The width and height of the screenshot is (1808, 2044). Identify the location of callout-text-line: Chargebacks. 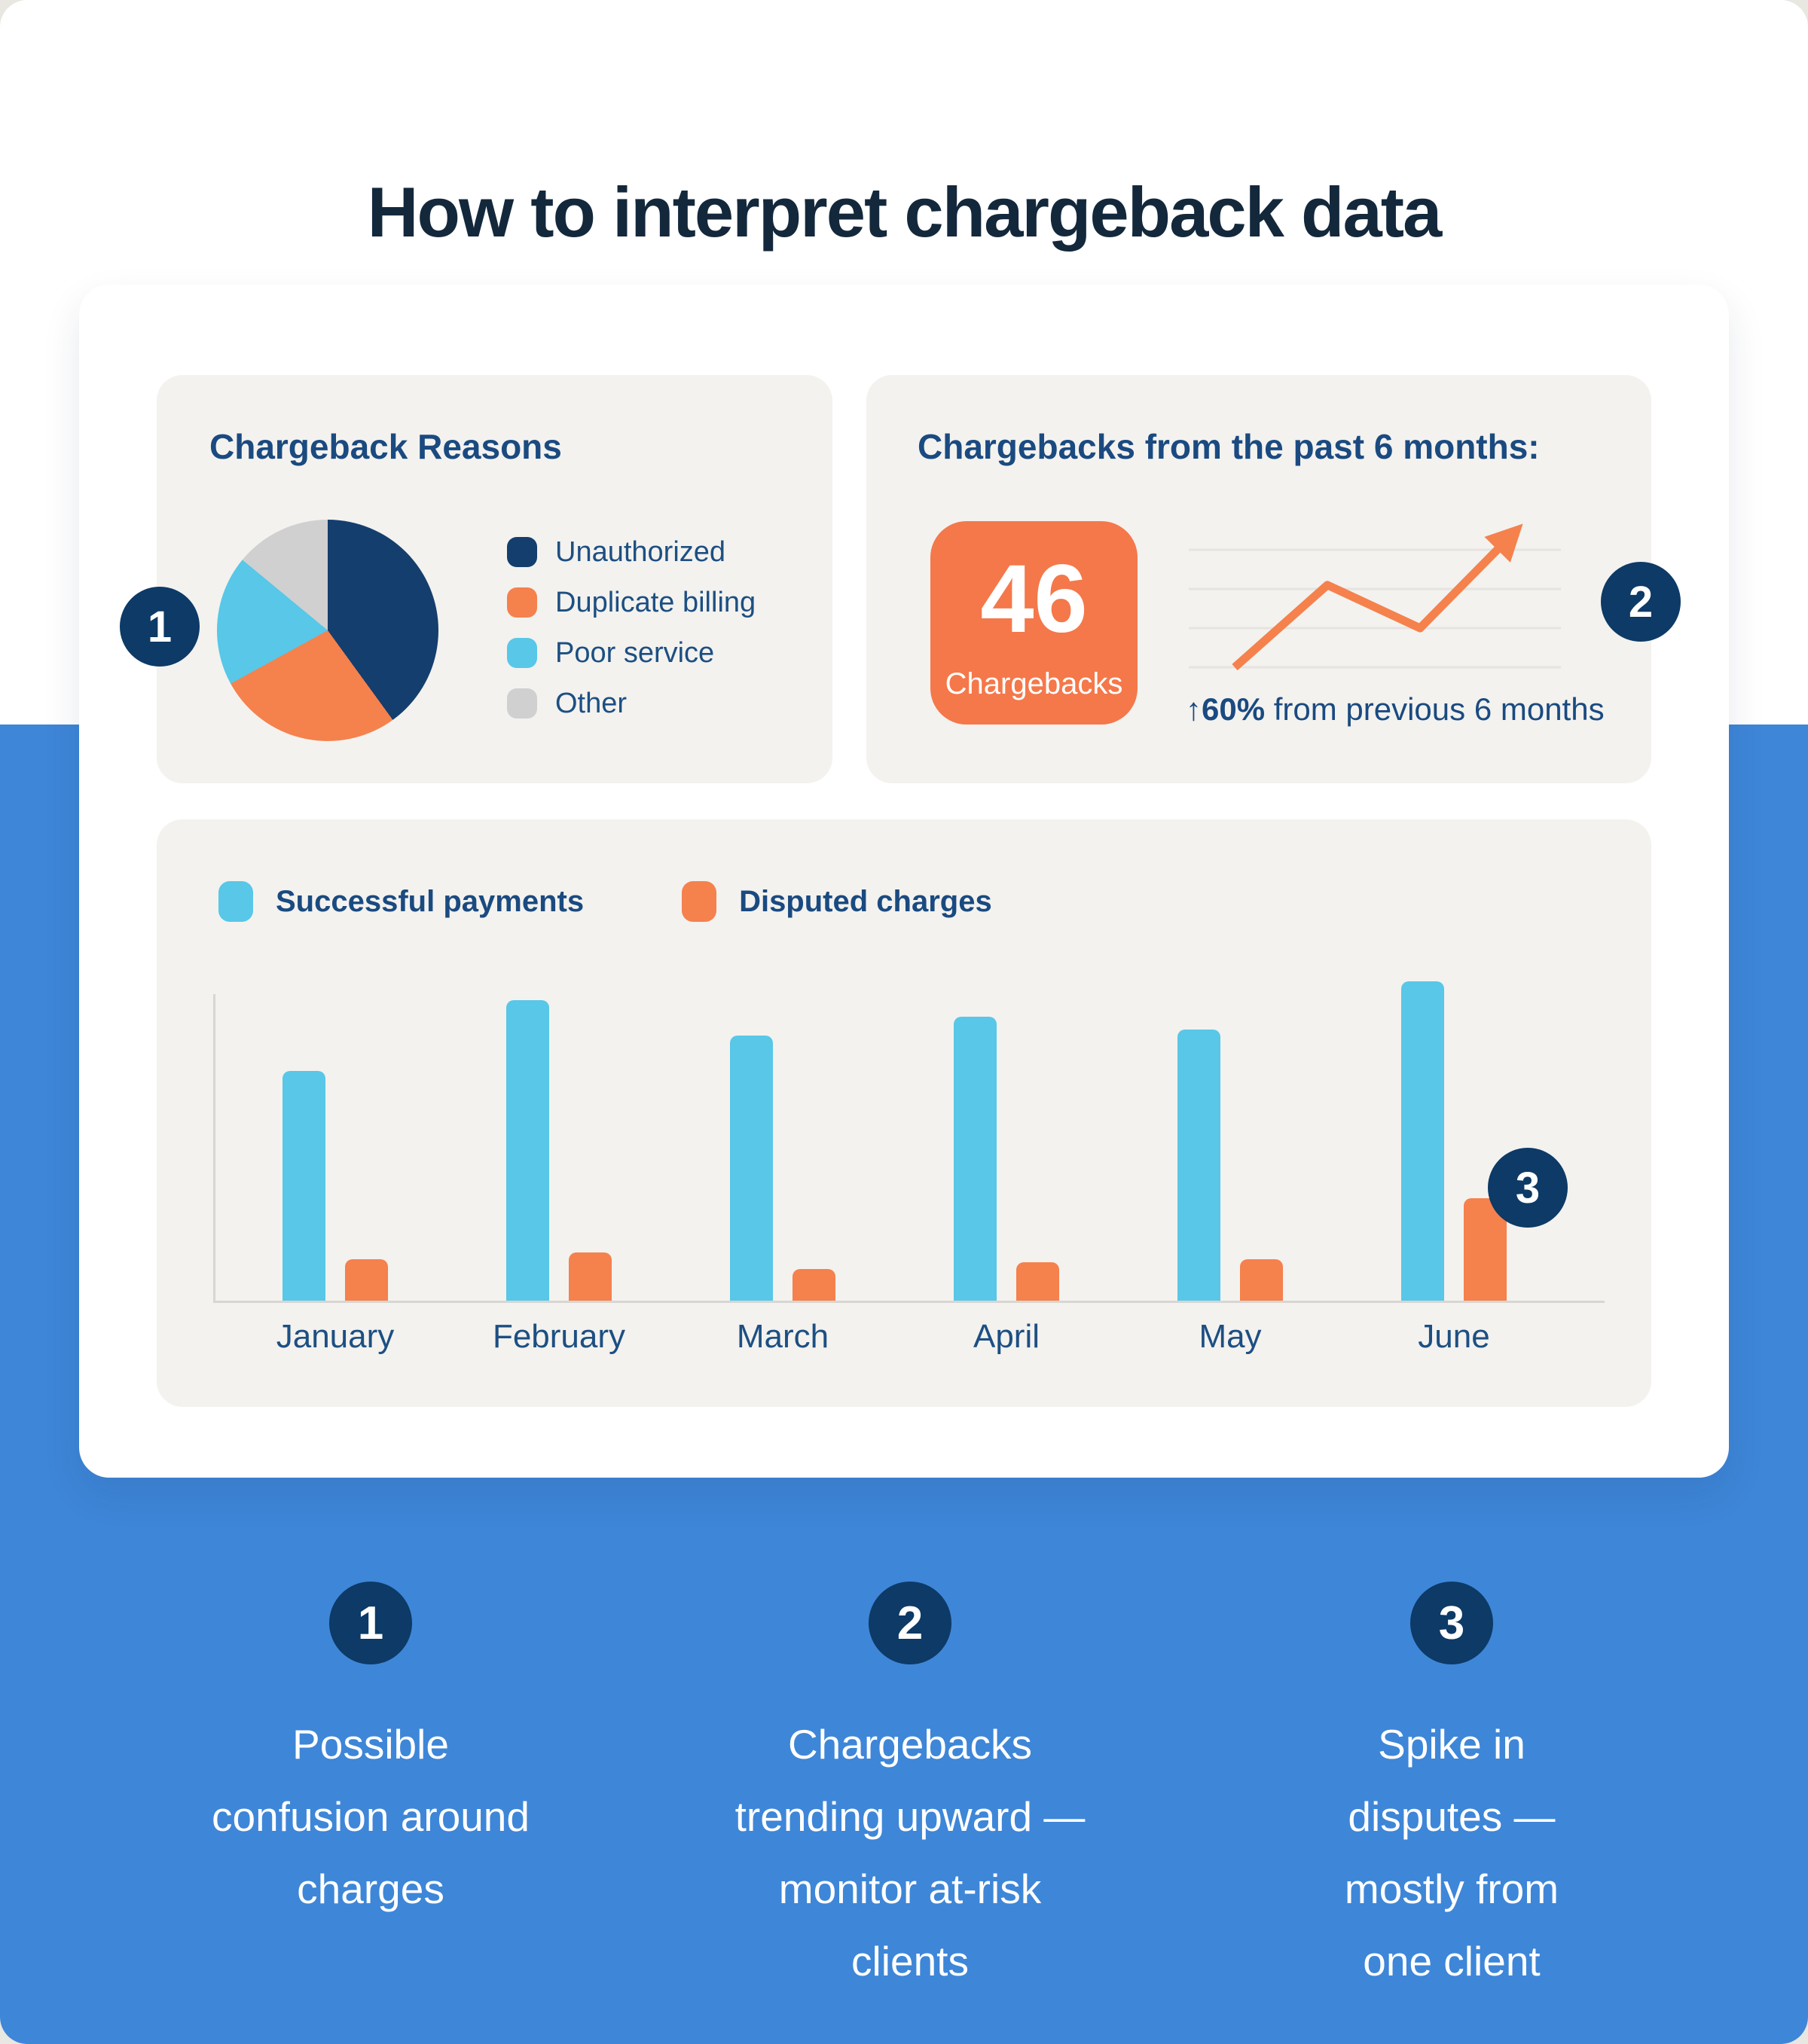
(910, 1745).